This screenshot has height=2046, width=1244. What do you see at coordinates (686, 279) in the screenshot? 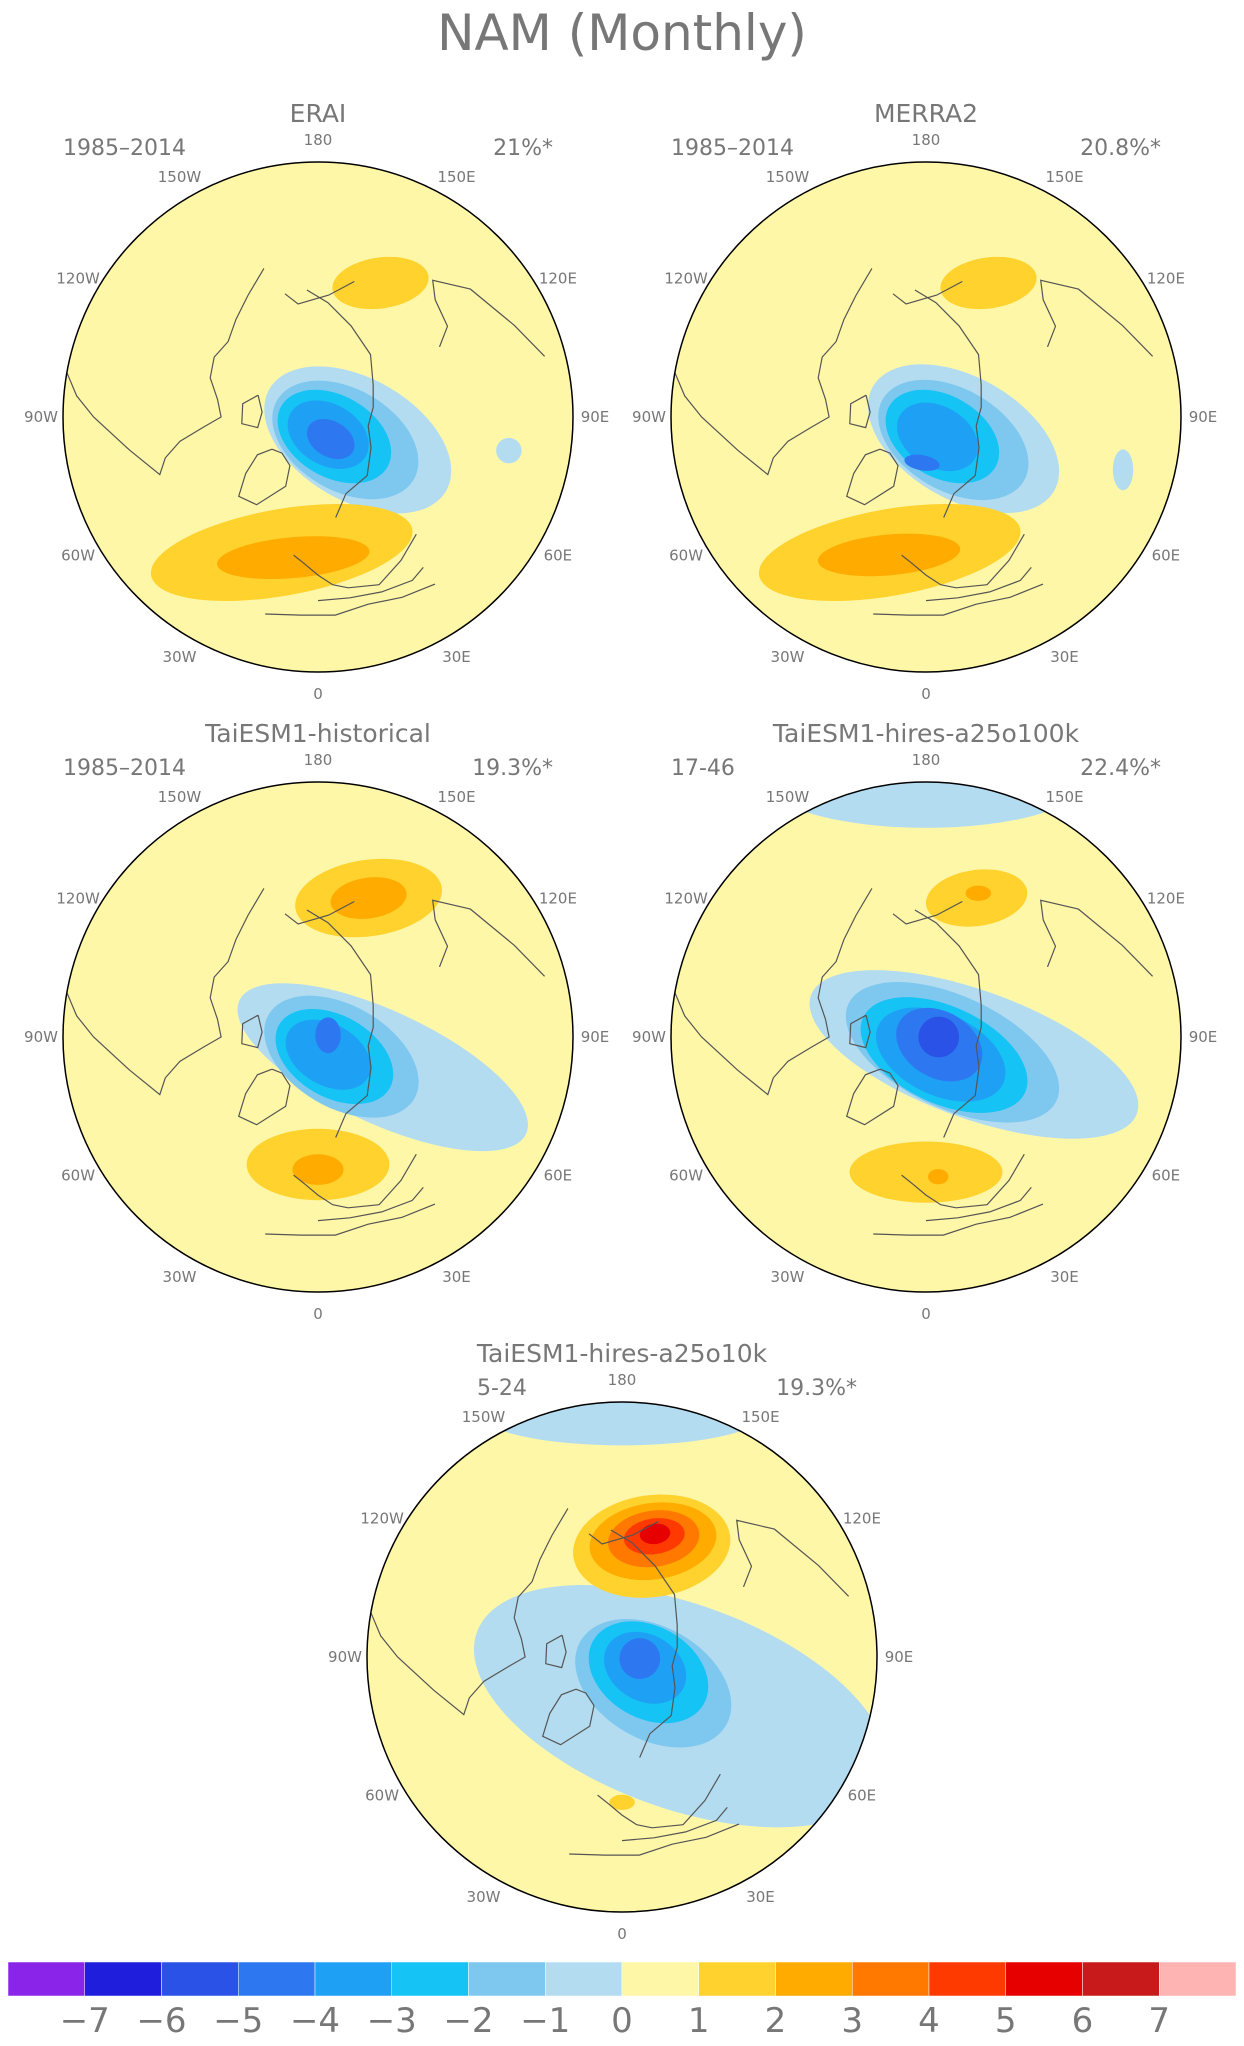
I see `panel-2-lon-label-120w: 120W` at bounding box center [686, 279].